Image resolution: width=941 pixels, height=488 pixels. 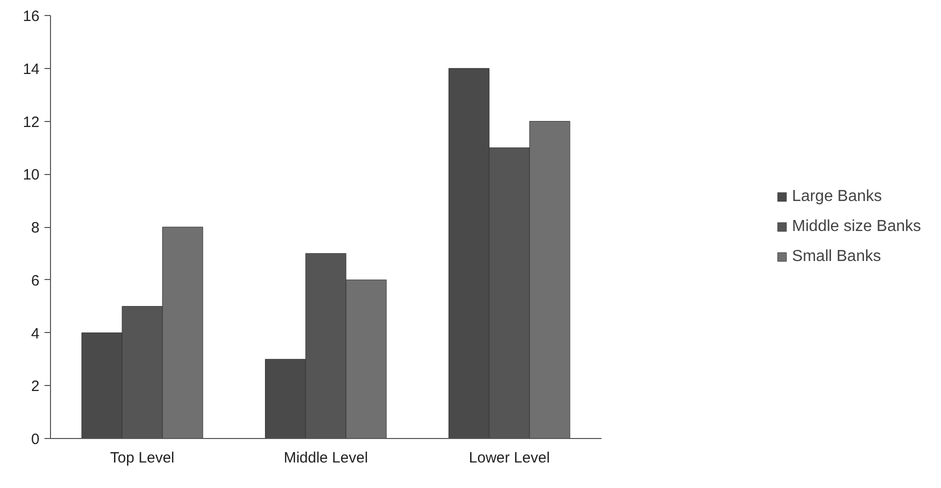 What do you see at coordinates (31, 69) in the screenshot?
I see `y-tick-label: 14` at bounding box center [31, 69].